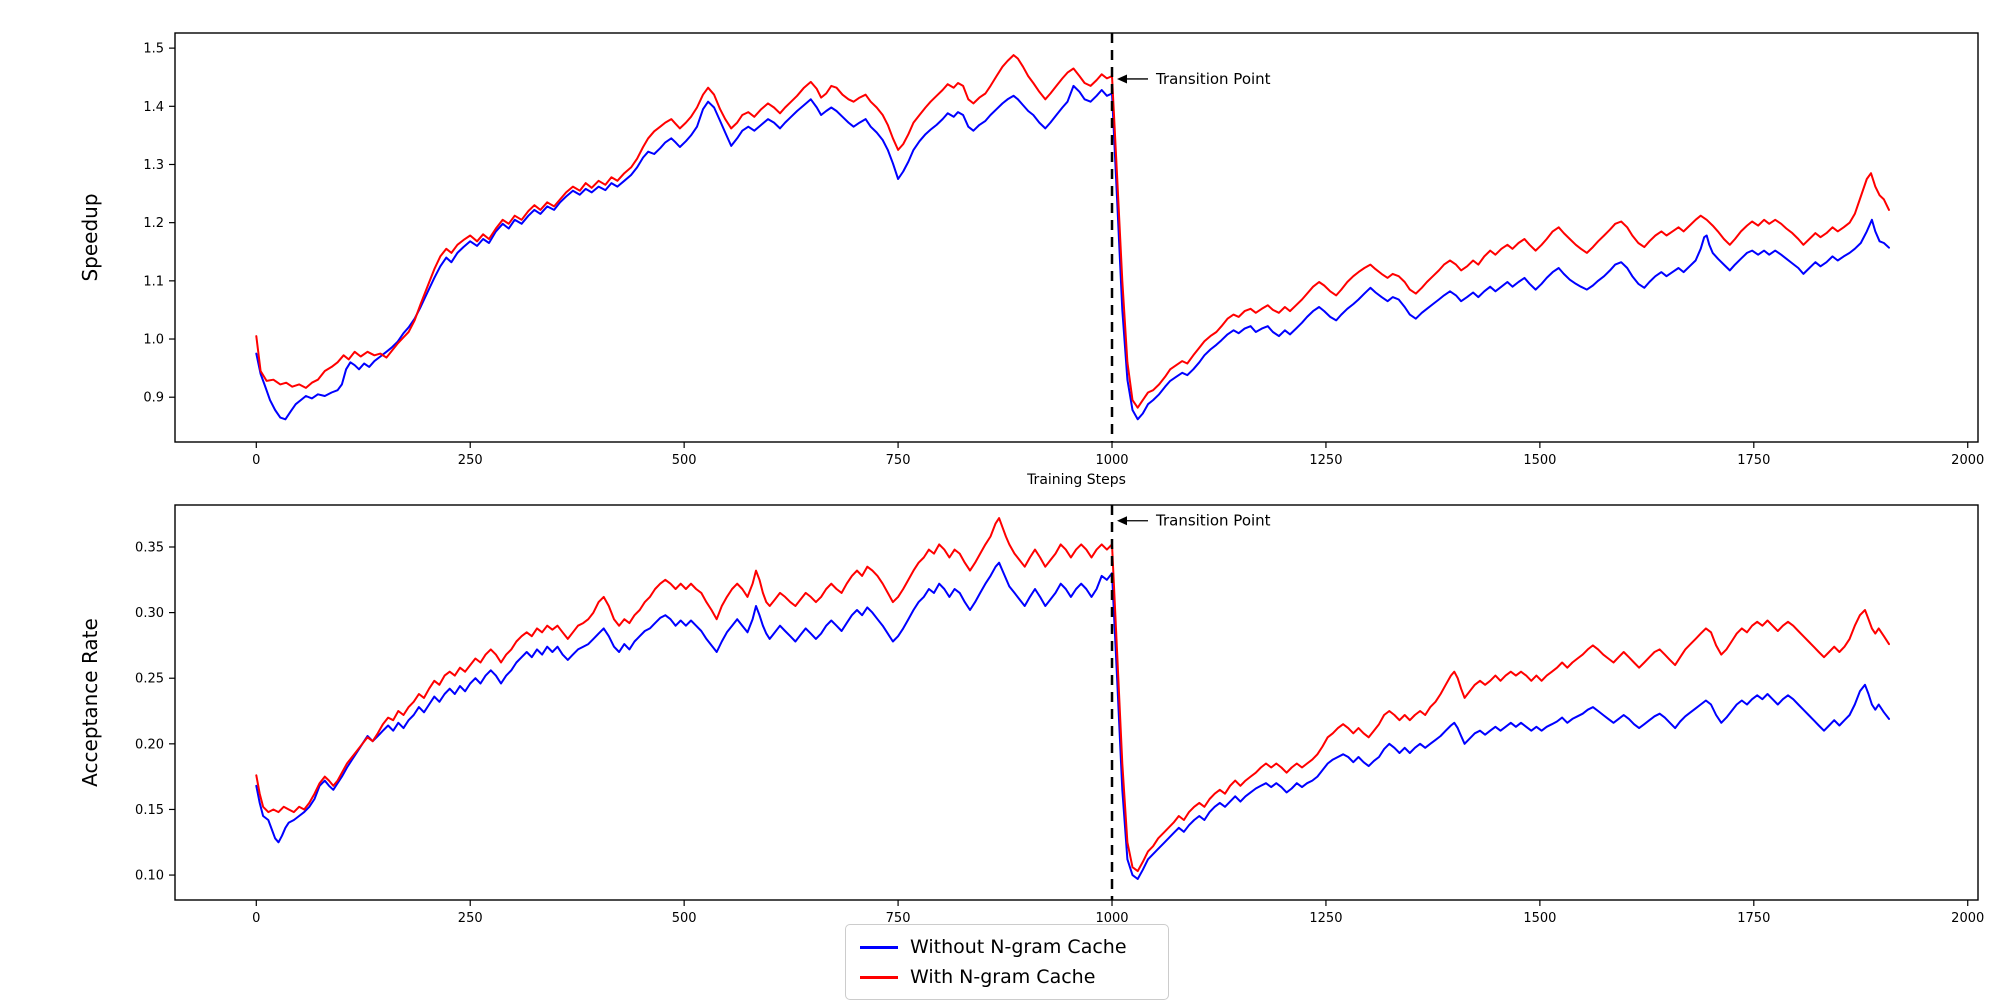 The image size is (2000, 1000). What do you see at coordinates (90, 237) in the screenshot?
I see `y-axis-label: Speedup` at bounding box center [90, 237].